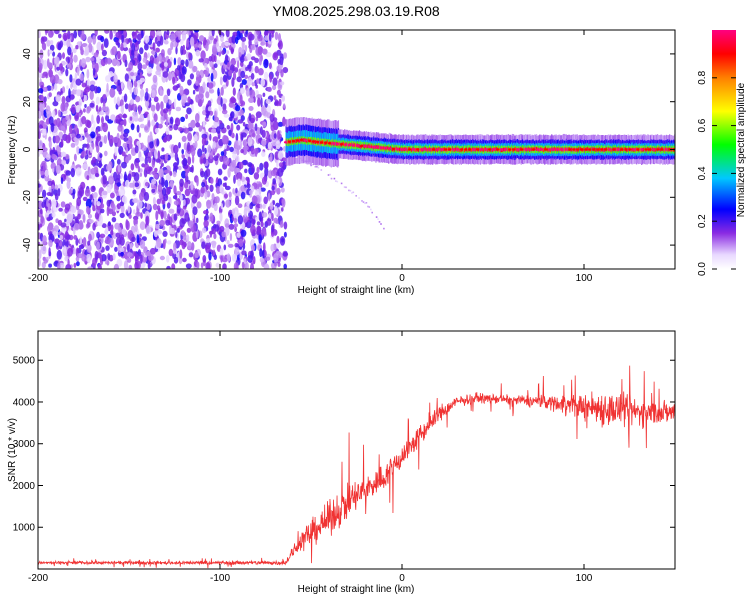 This screenshot has width=750, height=600. What do you see at coordinates (12, 150) in the screenshot?
I see `spectrogram-ylabel: Frequency (Hz)` at bounding box center [12, 150].